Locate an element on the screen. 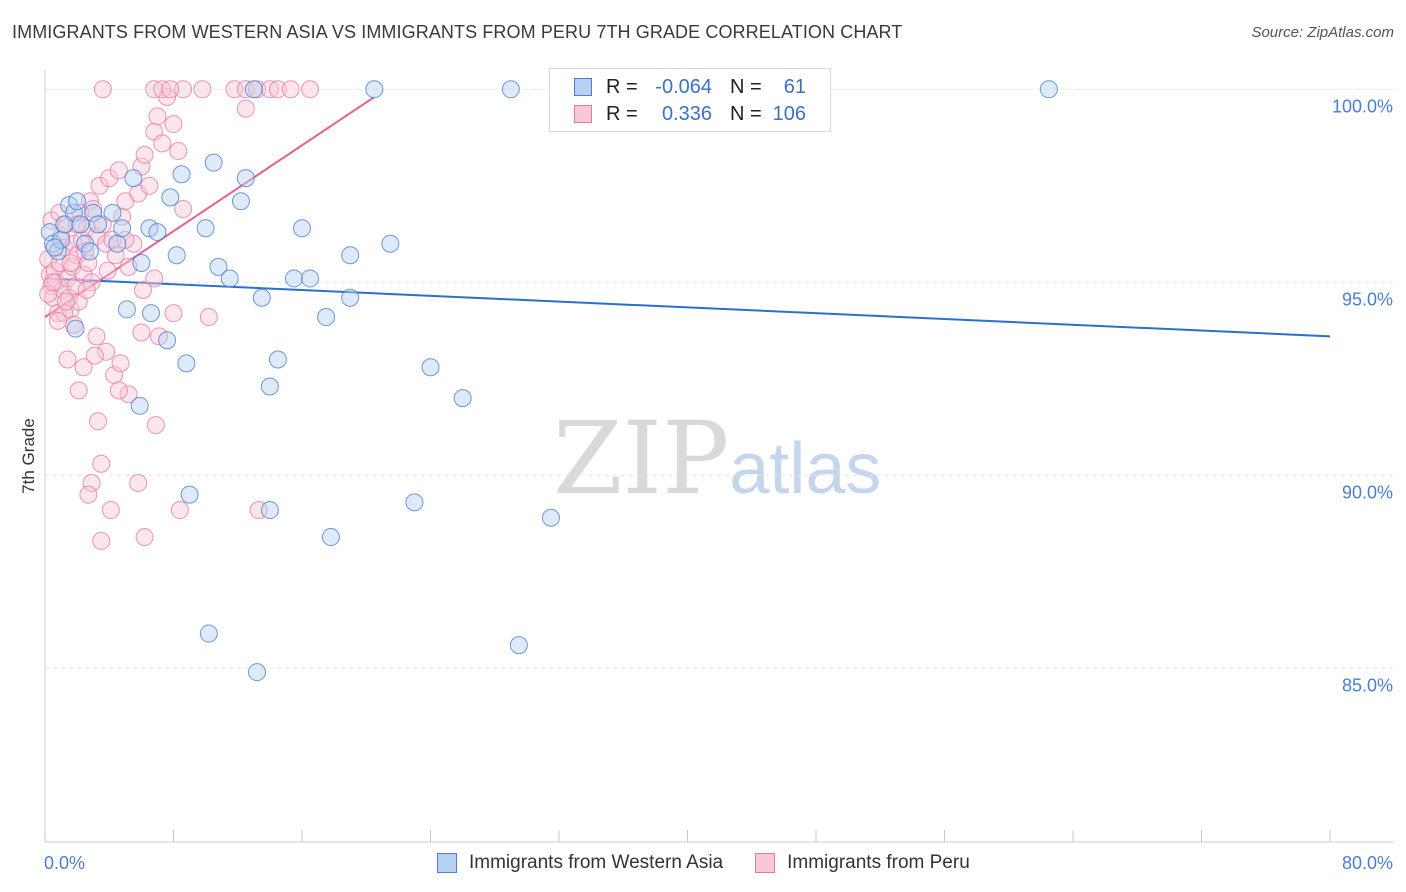  stats-legend: R = -0.064 N = 61 R = 0.336 N = 106 is located at coordinates (690, 100).